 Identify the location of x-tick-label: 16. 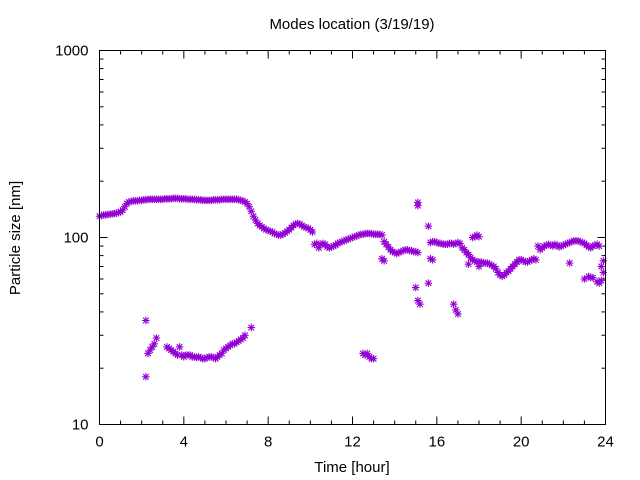
(436, 442).